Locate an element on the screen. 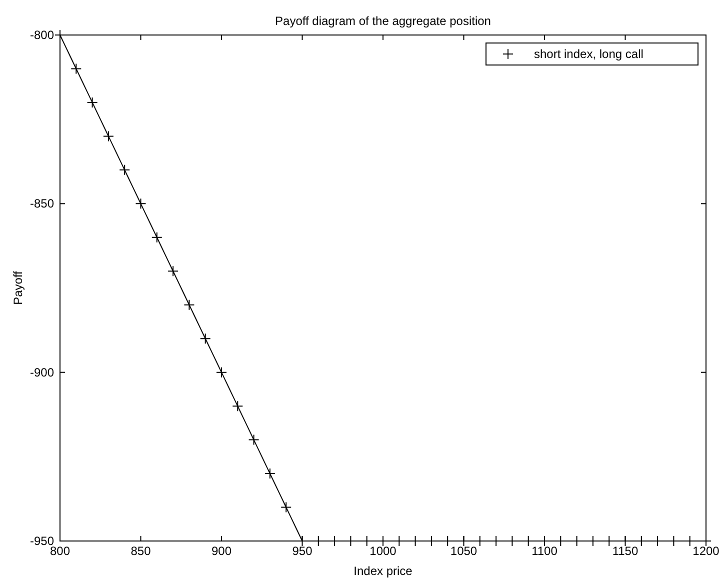  y-tick-label: -900 is located at coordinates (42, 372).